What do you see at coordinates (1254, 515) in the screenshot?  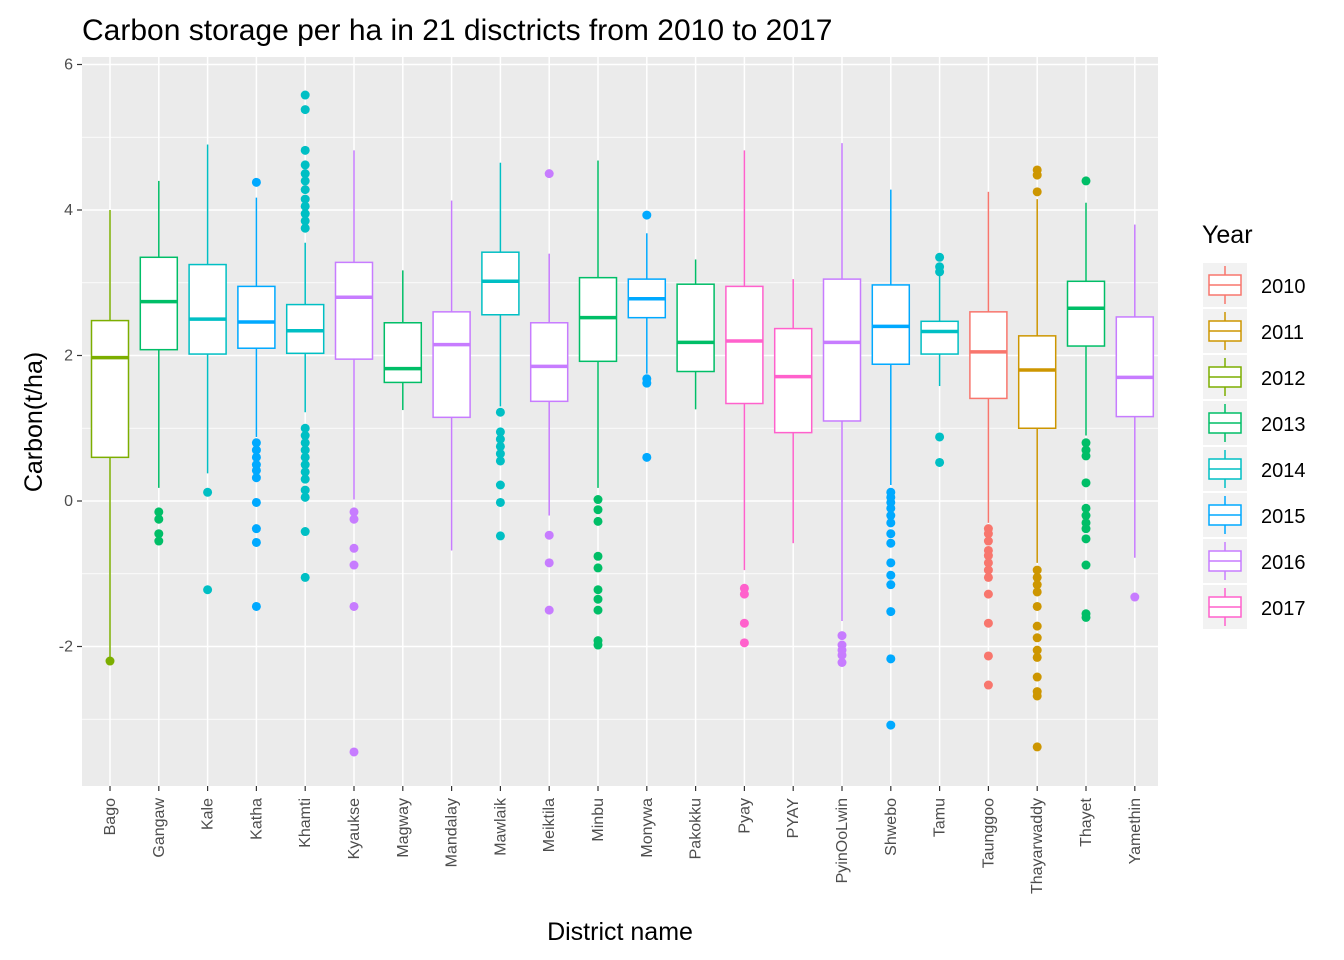 I see `legend-item-2015: 2015` at bounding box center [1254, 515].